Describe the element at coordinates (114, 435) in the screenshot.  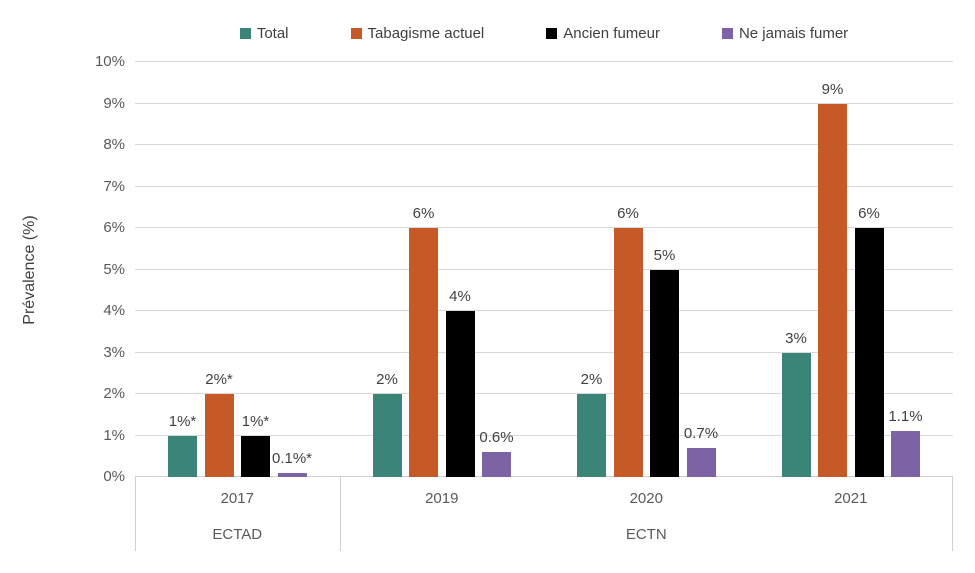
I see `y-tick-label: 1%` at that location.